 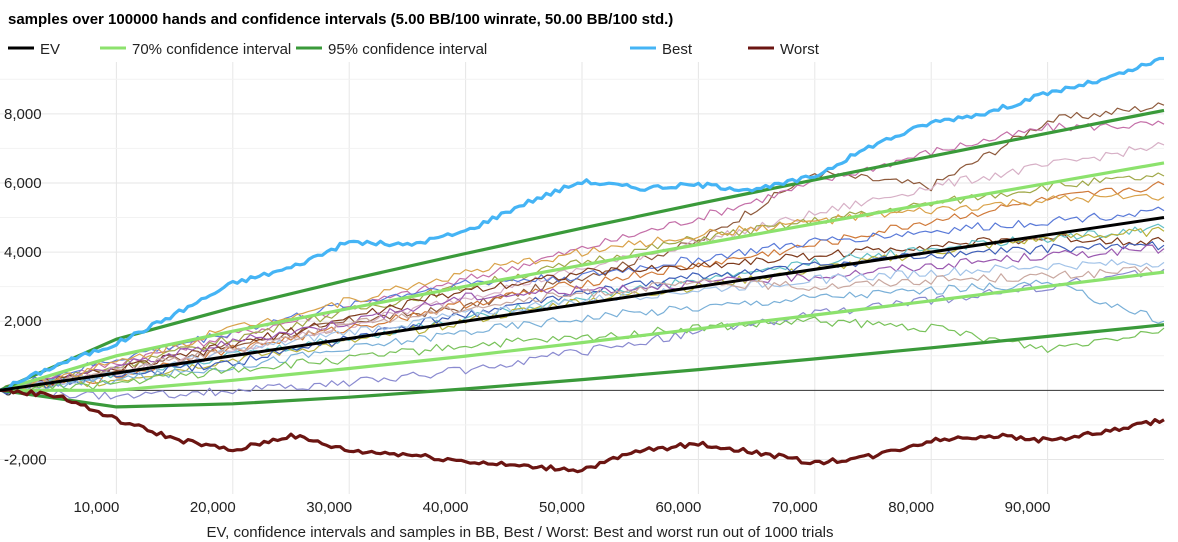 I want to click on y-tick-label: 2,000, so click(x=23, y=321).